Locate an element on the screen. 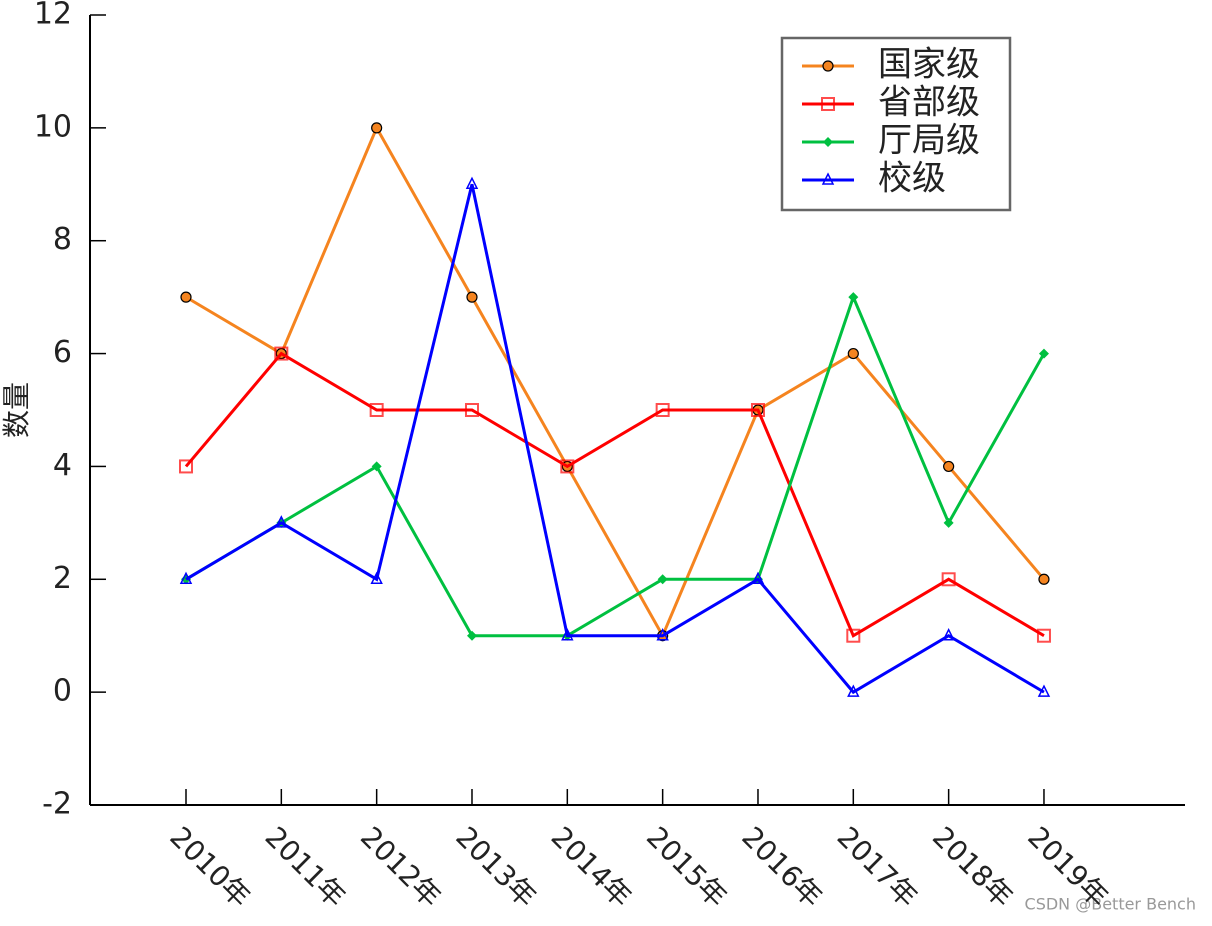 The height and width of the screenshot is (926, 1212). x-tick-label: 2015年 is located at coordinates (687, 867).